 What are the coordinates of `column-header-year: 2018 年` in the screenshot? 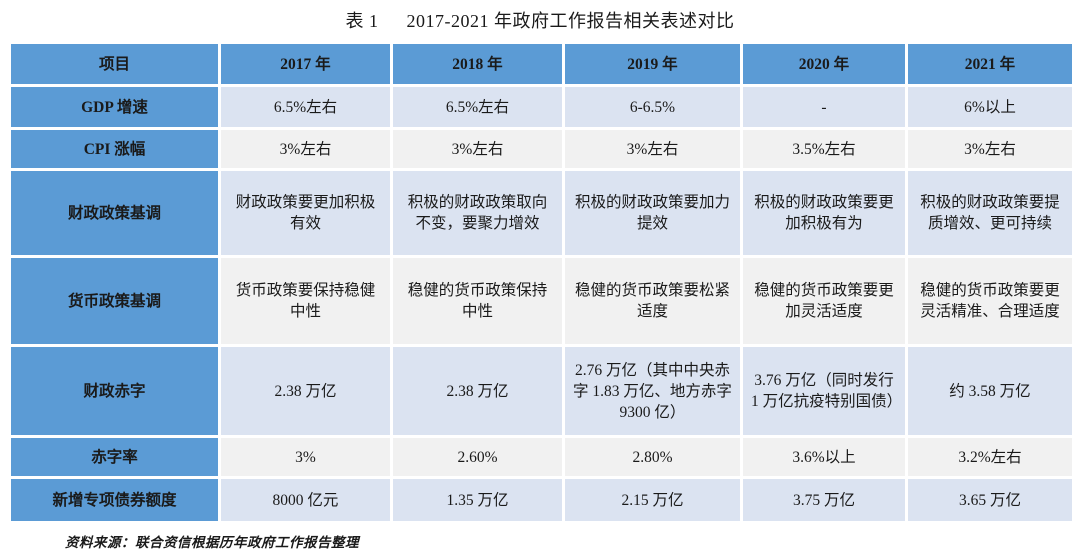 It's located at (477, 64).